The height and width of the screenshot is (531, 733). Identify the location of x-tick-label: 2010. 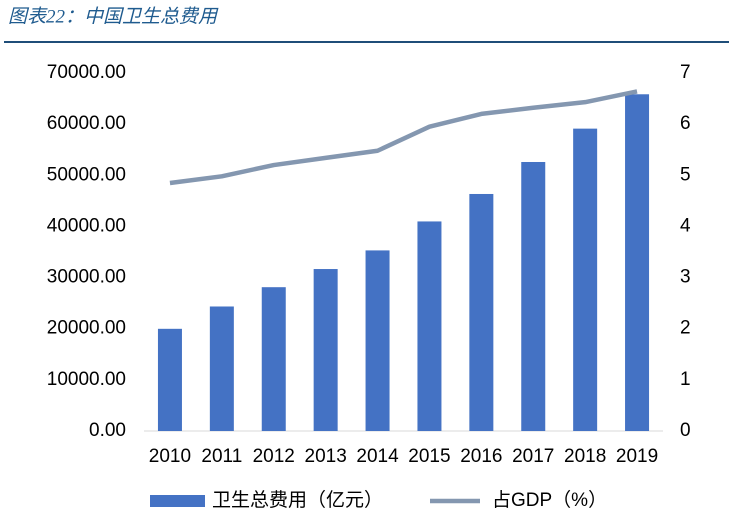
(170, 456).